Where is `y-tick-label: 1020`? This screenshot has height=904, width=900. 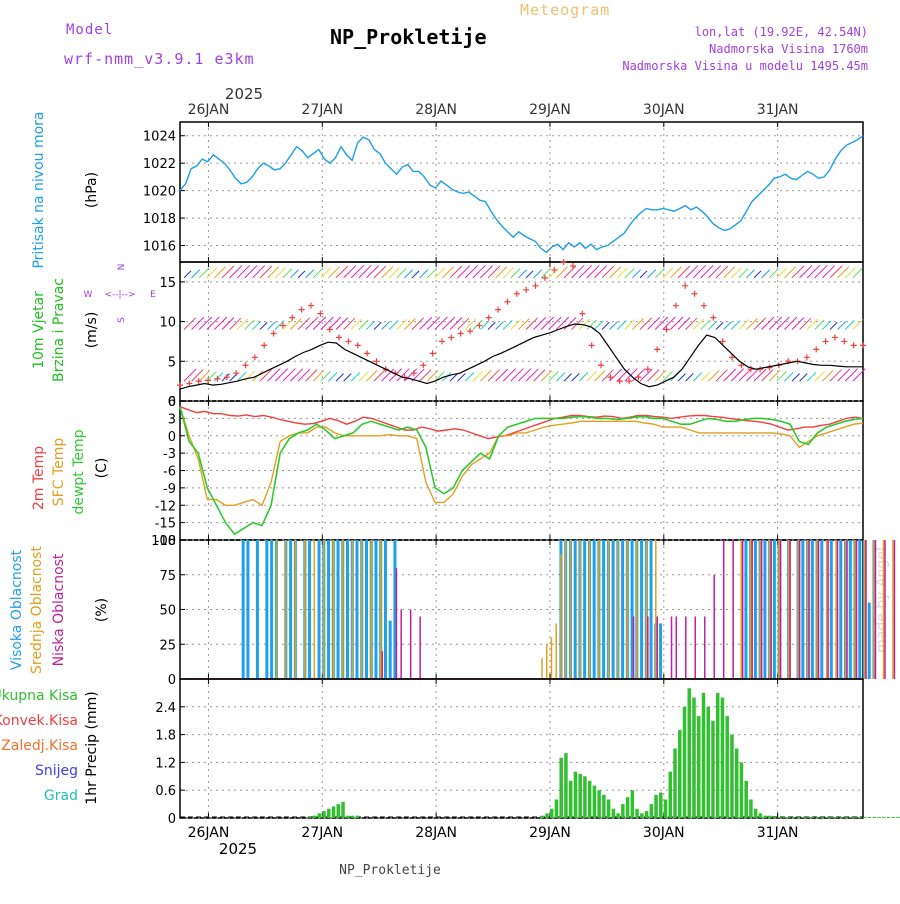 y-tick-label: 1020 is located at coordinates (159, 192).